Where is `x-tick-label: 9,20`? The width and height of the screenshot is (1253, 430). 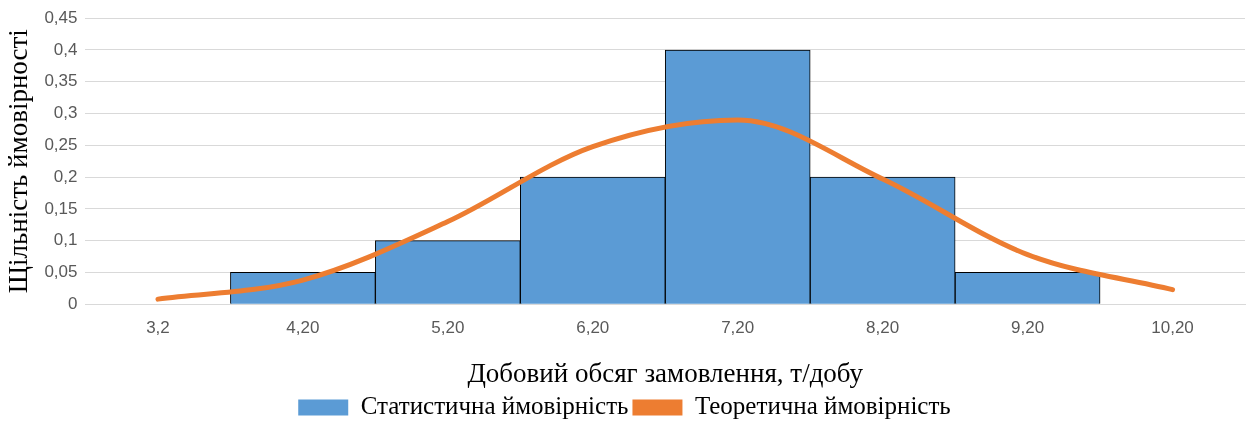
x-tick-label: 9,20 is located at coordinates (1028, 328).